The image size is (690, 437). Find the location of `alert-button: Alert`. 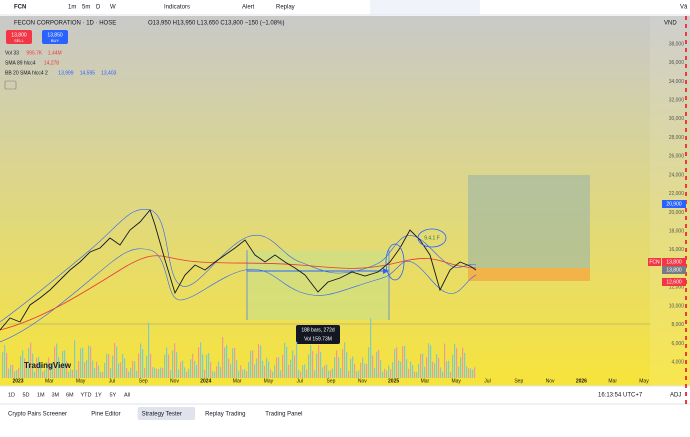

alert-button: Alert is located at coordinates (248, 8).